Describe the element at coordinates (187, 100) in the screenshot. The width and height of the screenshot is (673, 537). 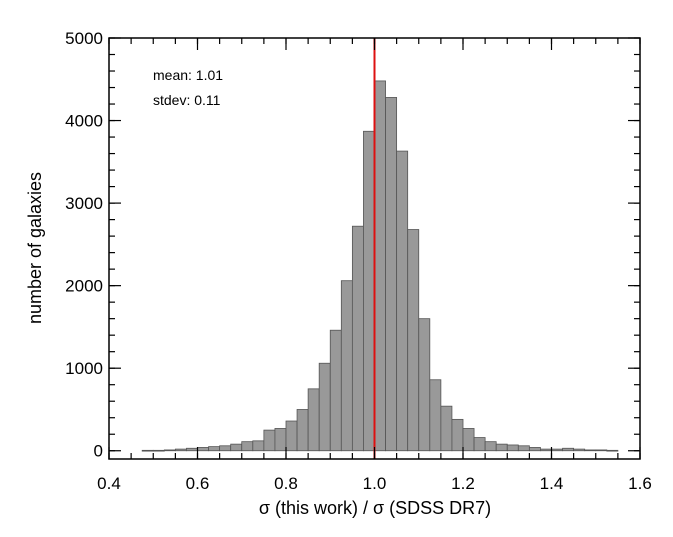
I see `stdev-annotation: stdev: 0.11` at that location.